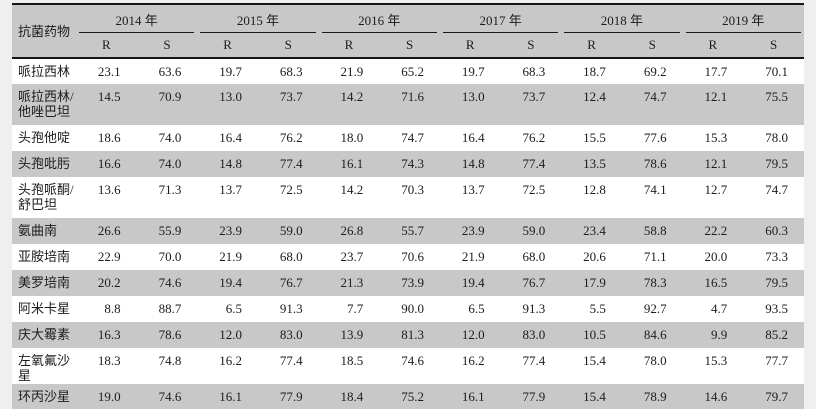 The image size is (816, 409). I want to click on value-cell: 71.1, so click(652, 257).